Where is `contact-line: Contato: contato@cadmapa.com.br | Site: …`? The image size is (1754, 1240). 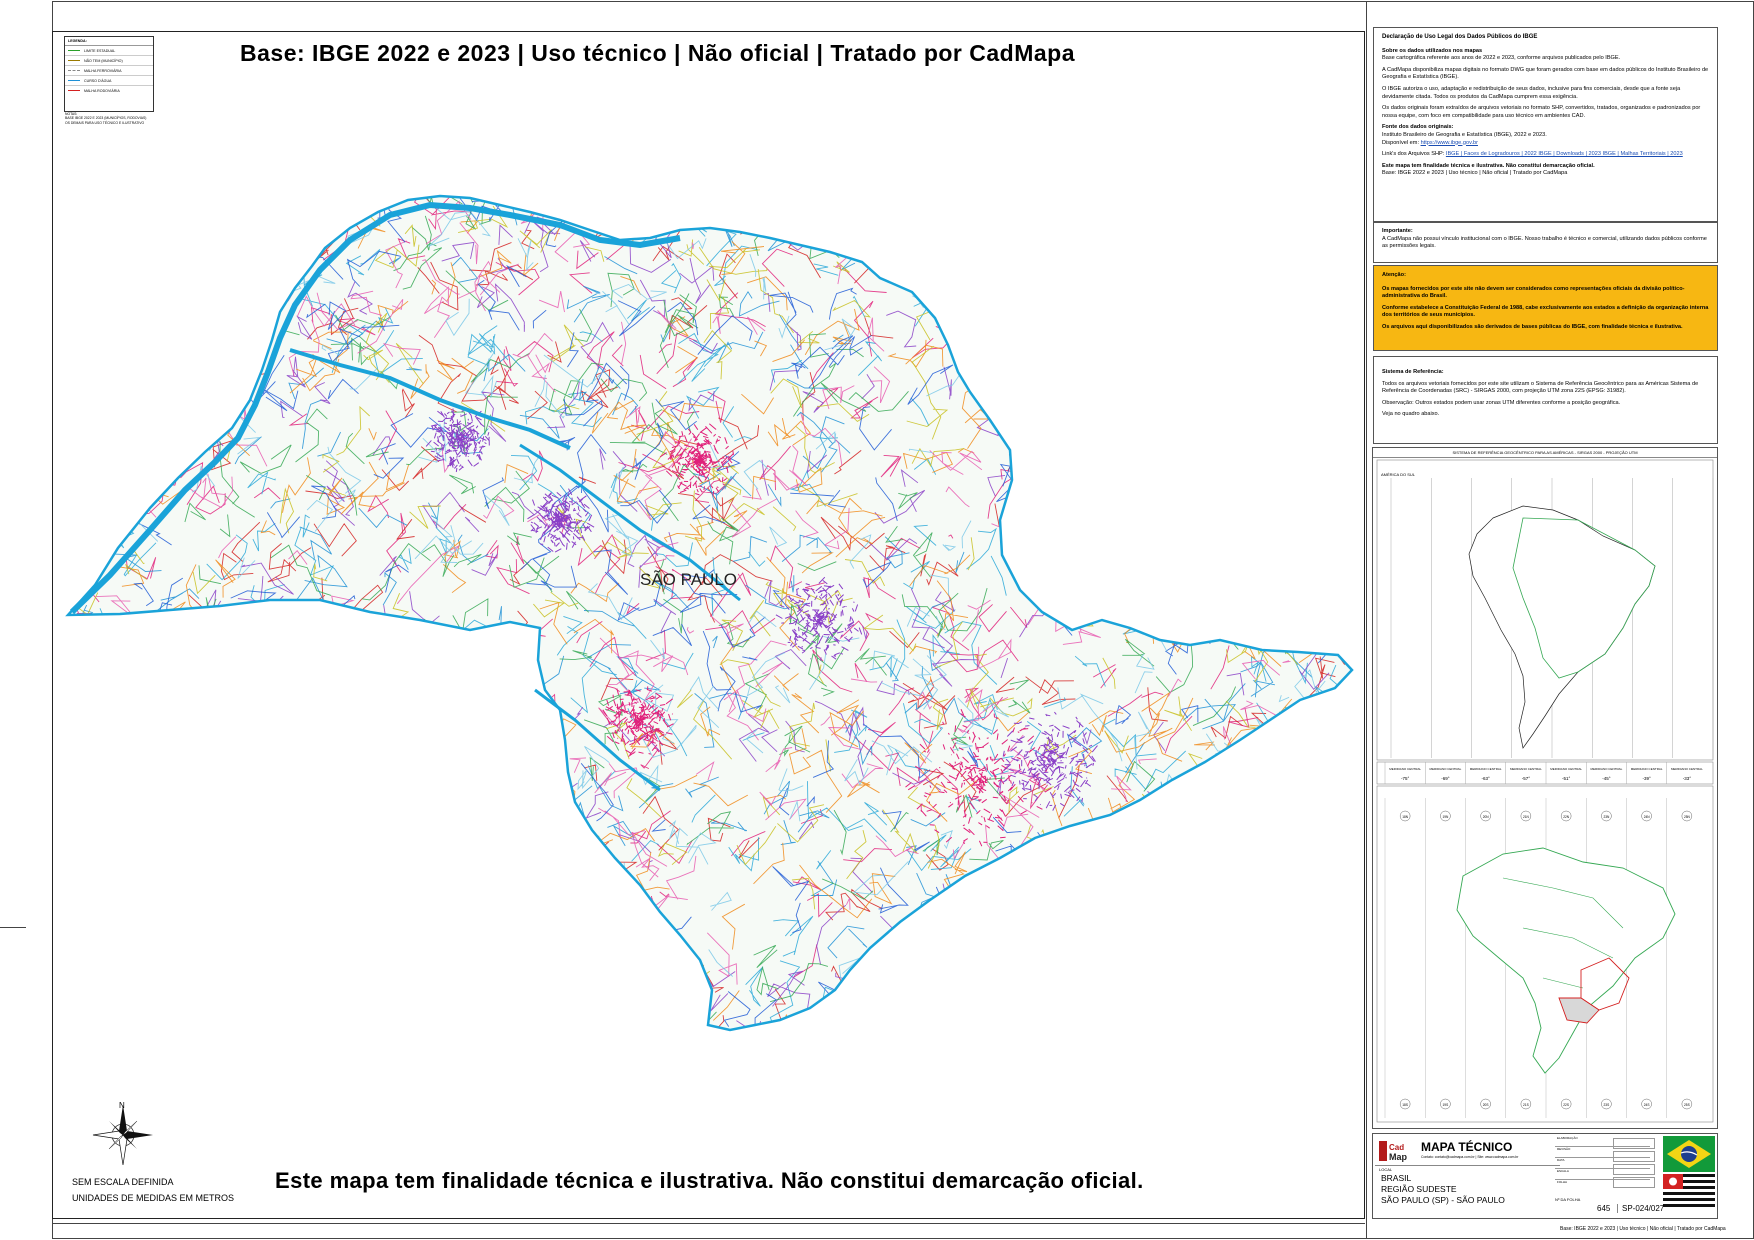
contact-line: Contato: contato@cadmapa.com.br | Site: … is located at coordinates (1470, 1157).